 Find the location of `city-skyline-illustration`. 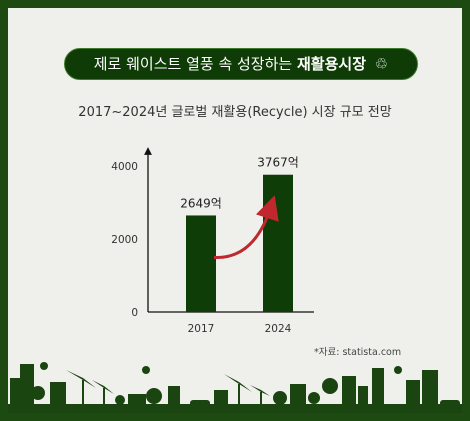

city-skyline-illustration is located at coordinates (235, 387).